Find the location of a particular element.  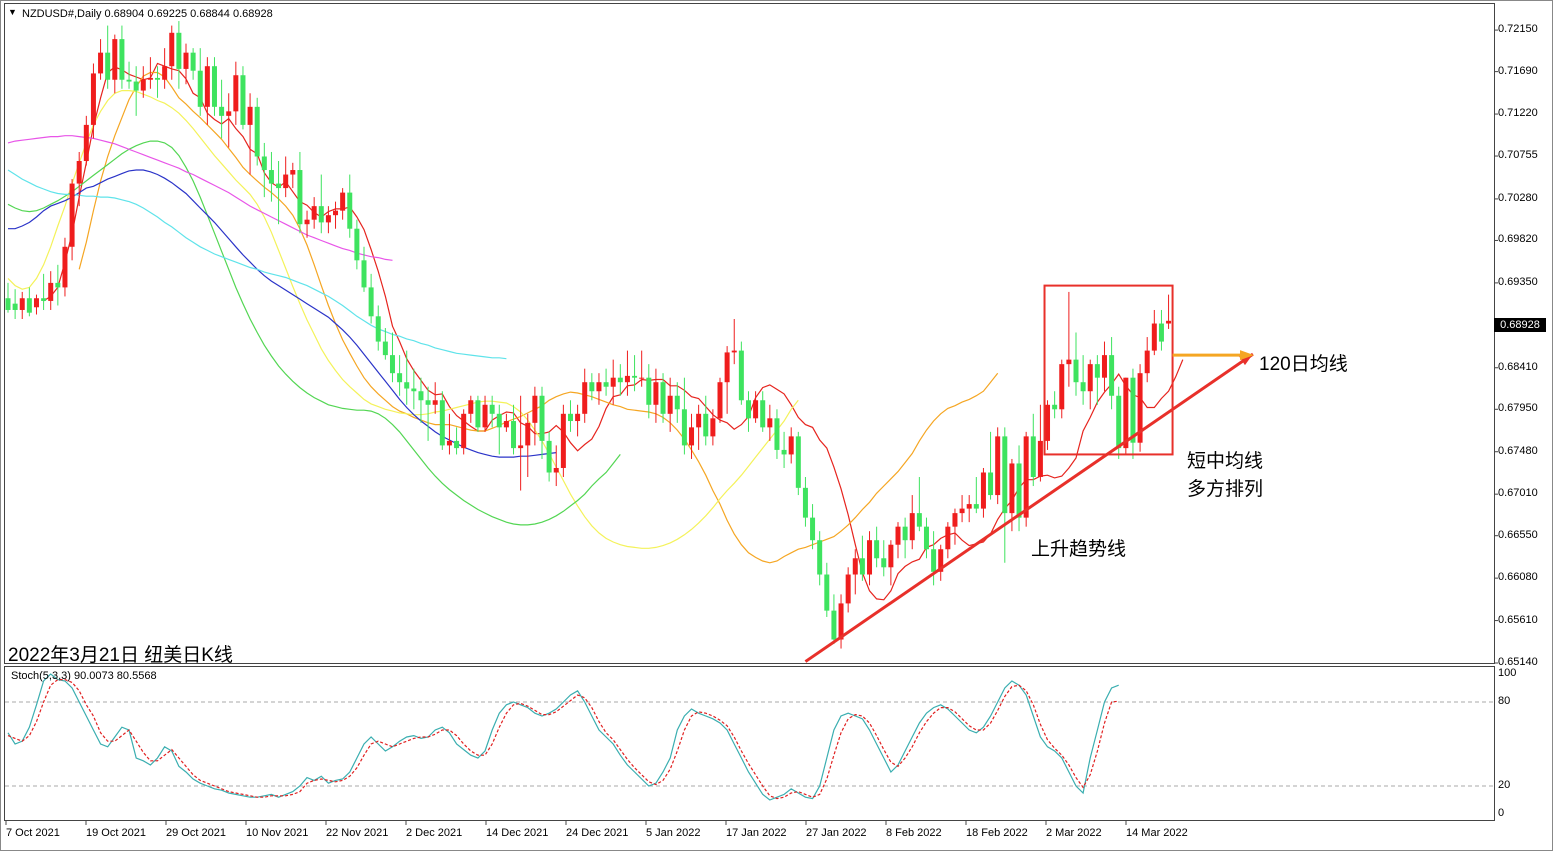

stoch-y-tick-label: 100 is located at coordinates (1507, 673).